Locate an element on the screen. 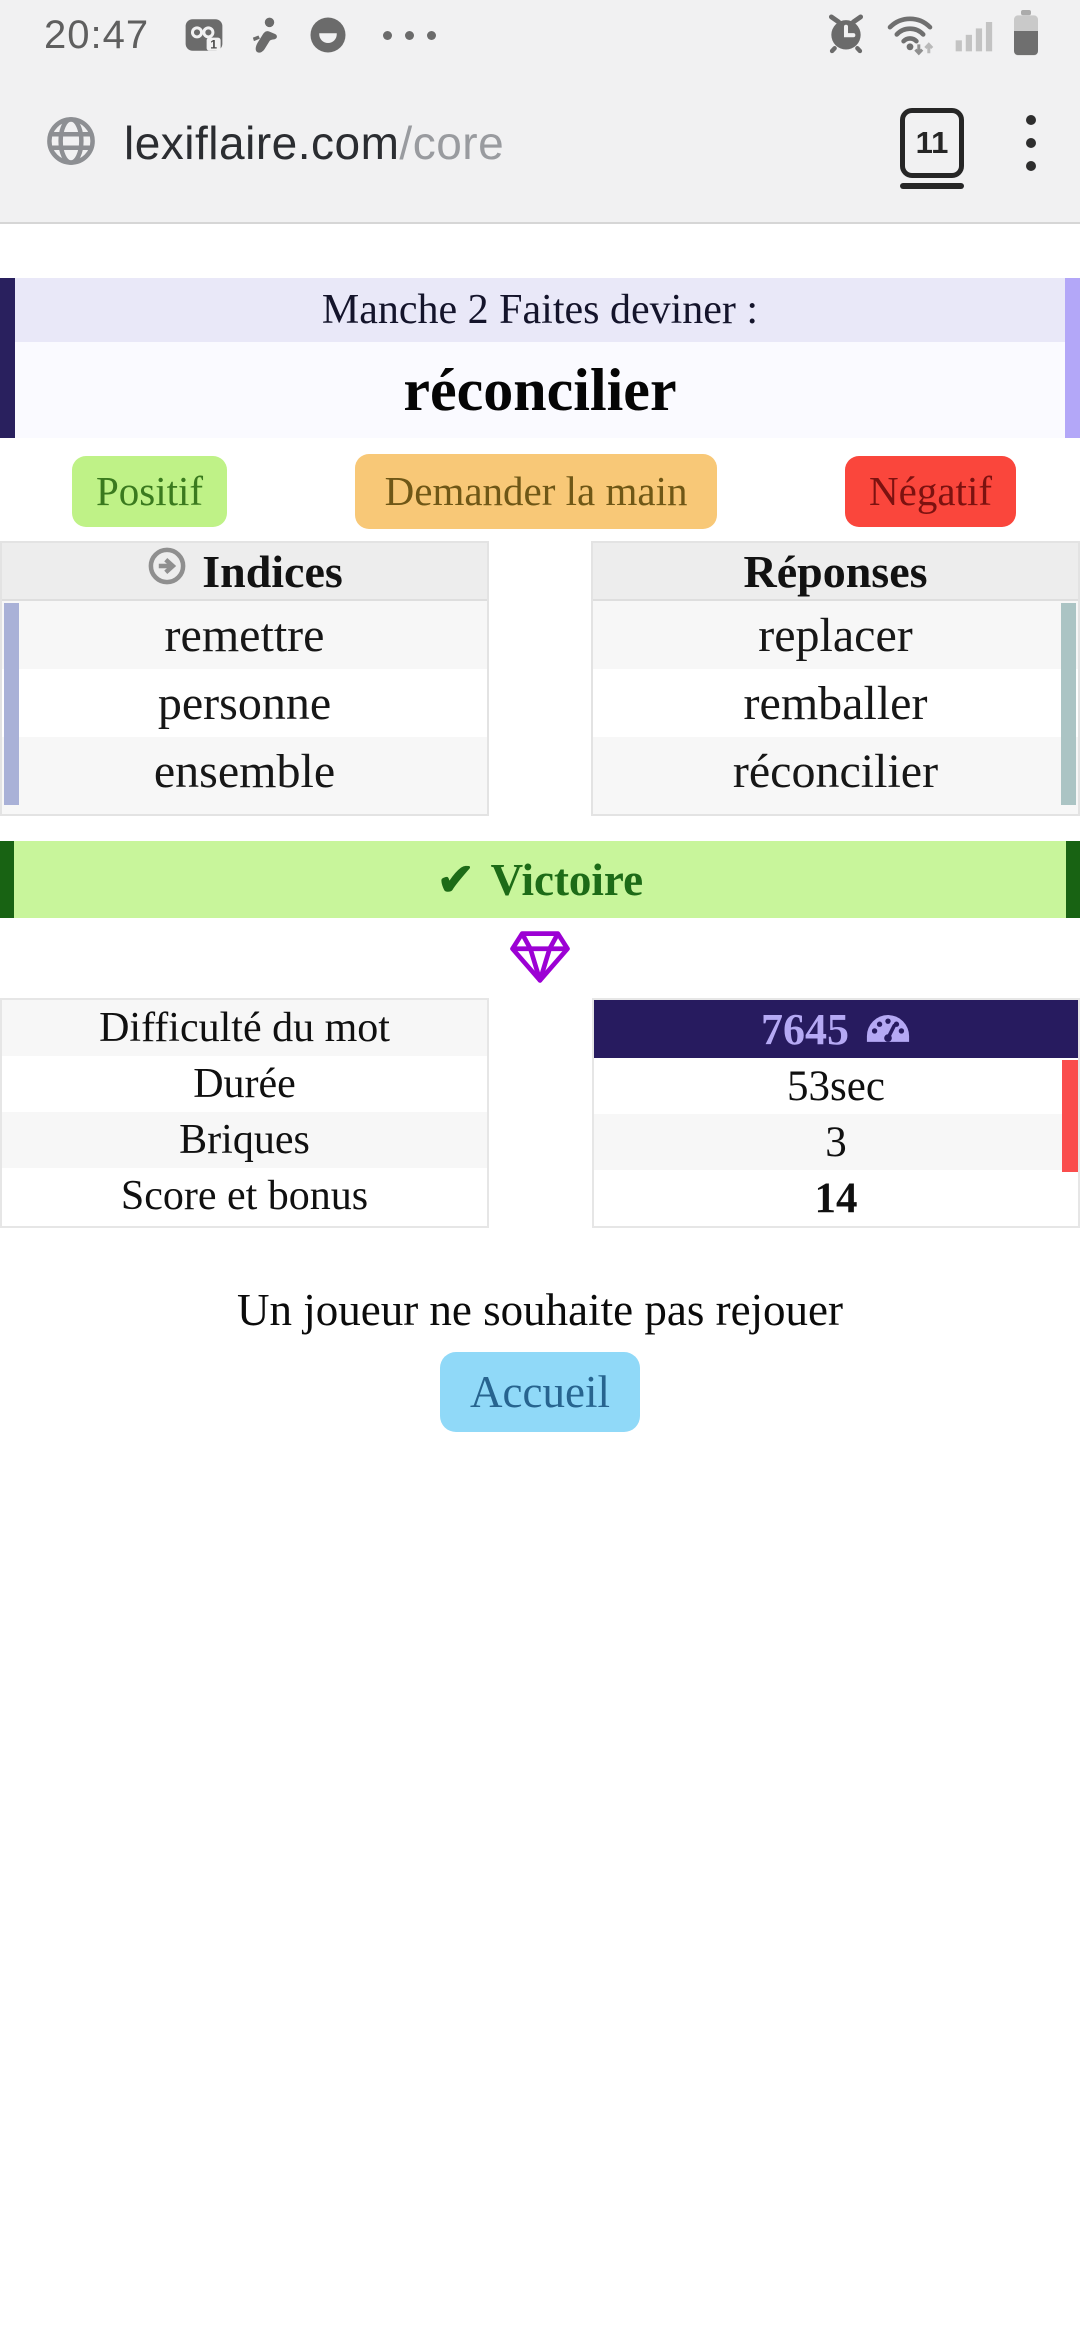 The width and height of the screenshot is (1080, 2340). svg-text: 1 is located at coordinates (213, 45).